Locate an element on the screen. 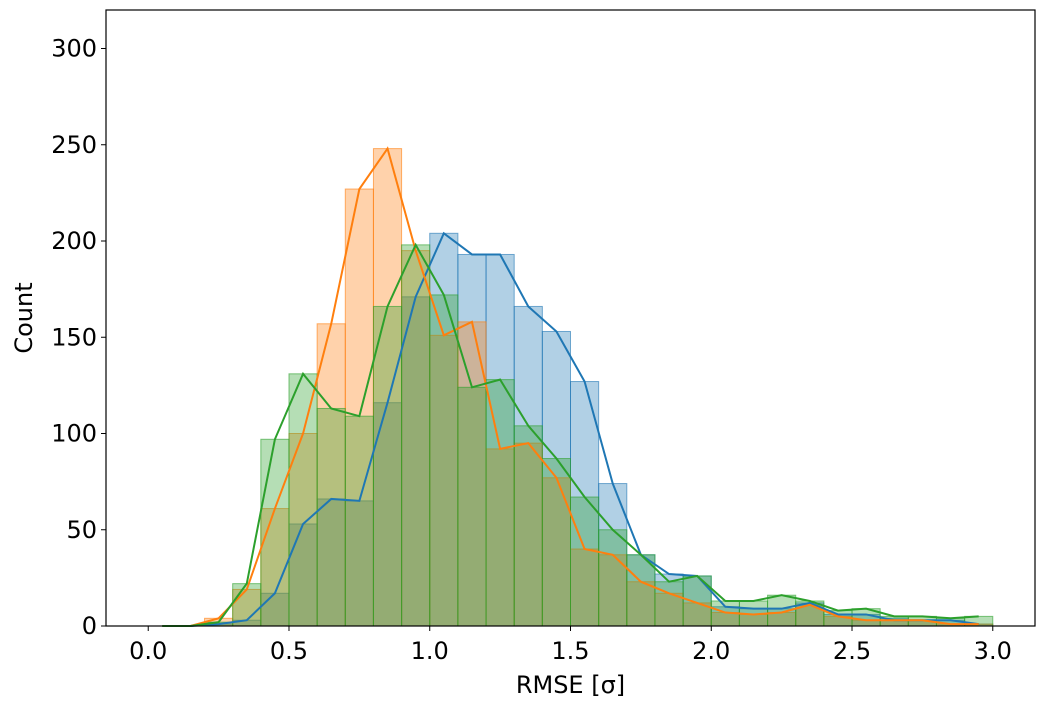 The image size is (1046, 709). y-axis-label: Count is located at coordinates (24, 317).